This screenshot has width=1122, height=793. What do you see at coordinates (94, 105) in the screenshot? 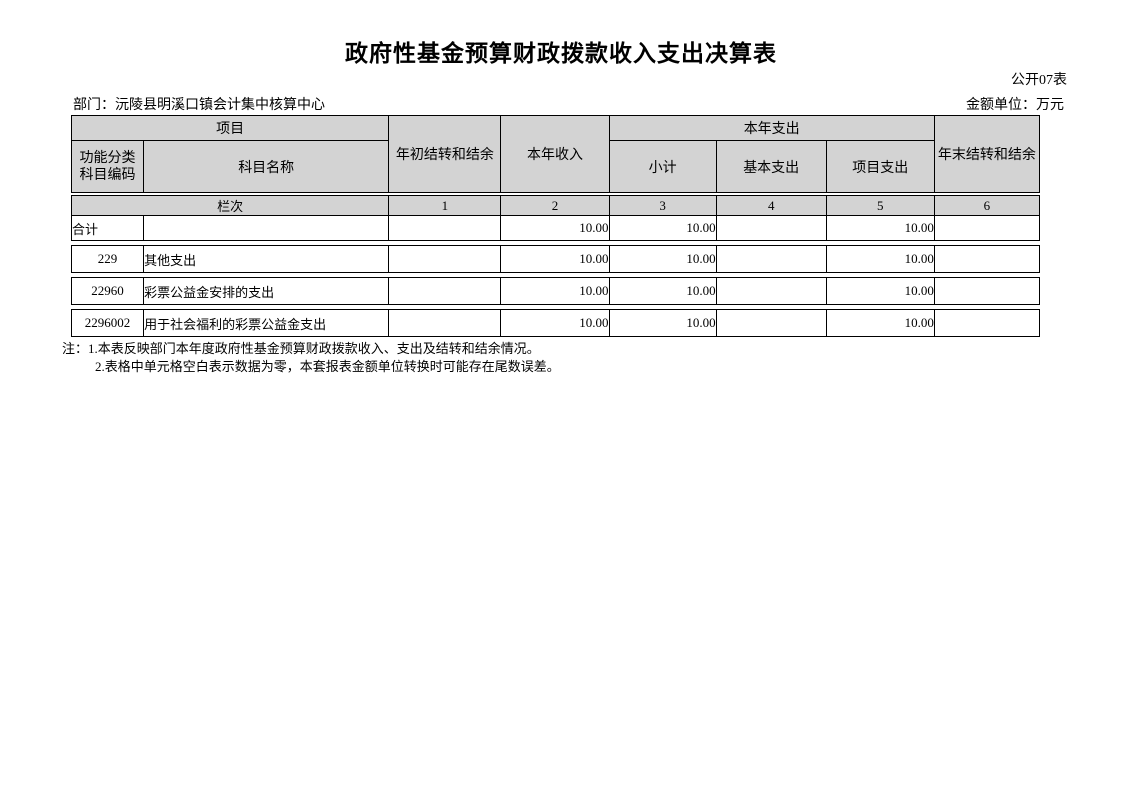
I see `department-label: 部门：` at bounding box center [94, 105].